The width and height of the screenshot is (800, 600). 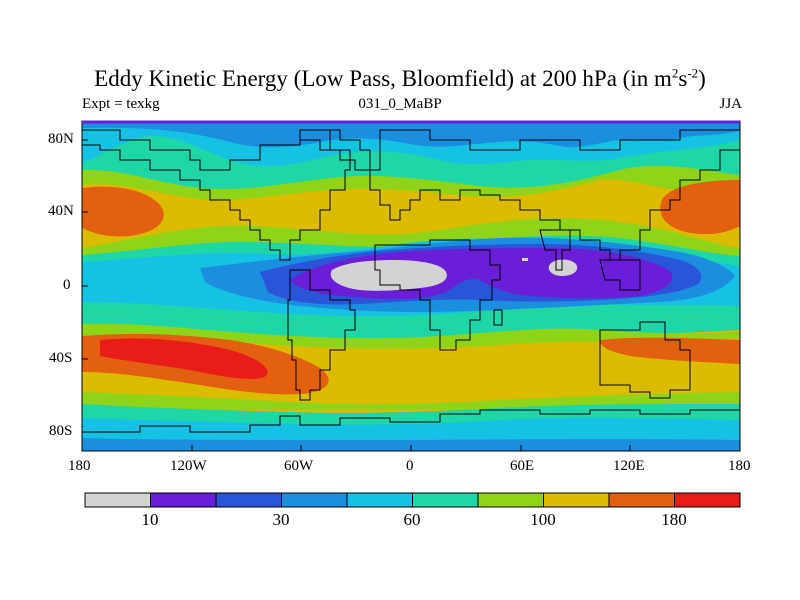 I want to click on y-label-80s: 80S, so click(x=61, y=431).